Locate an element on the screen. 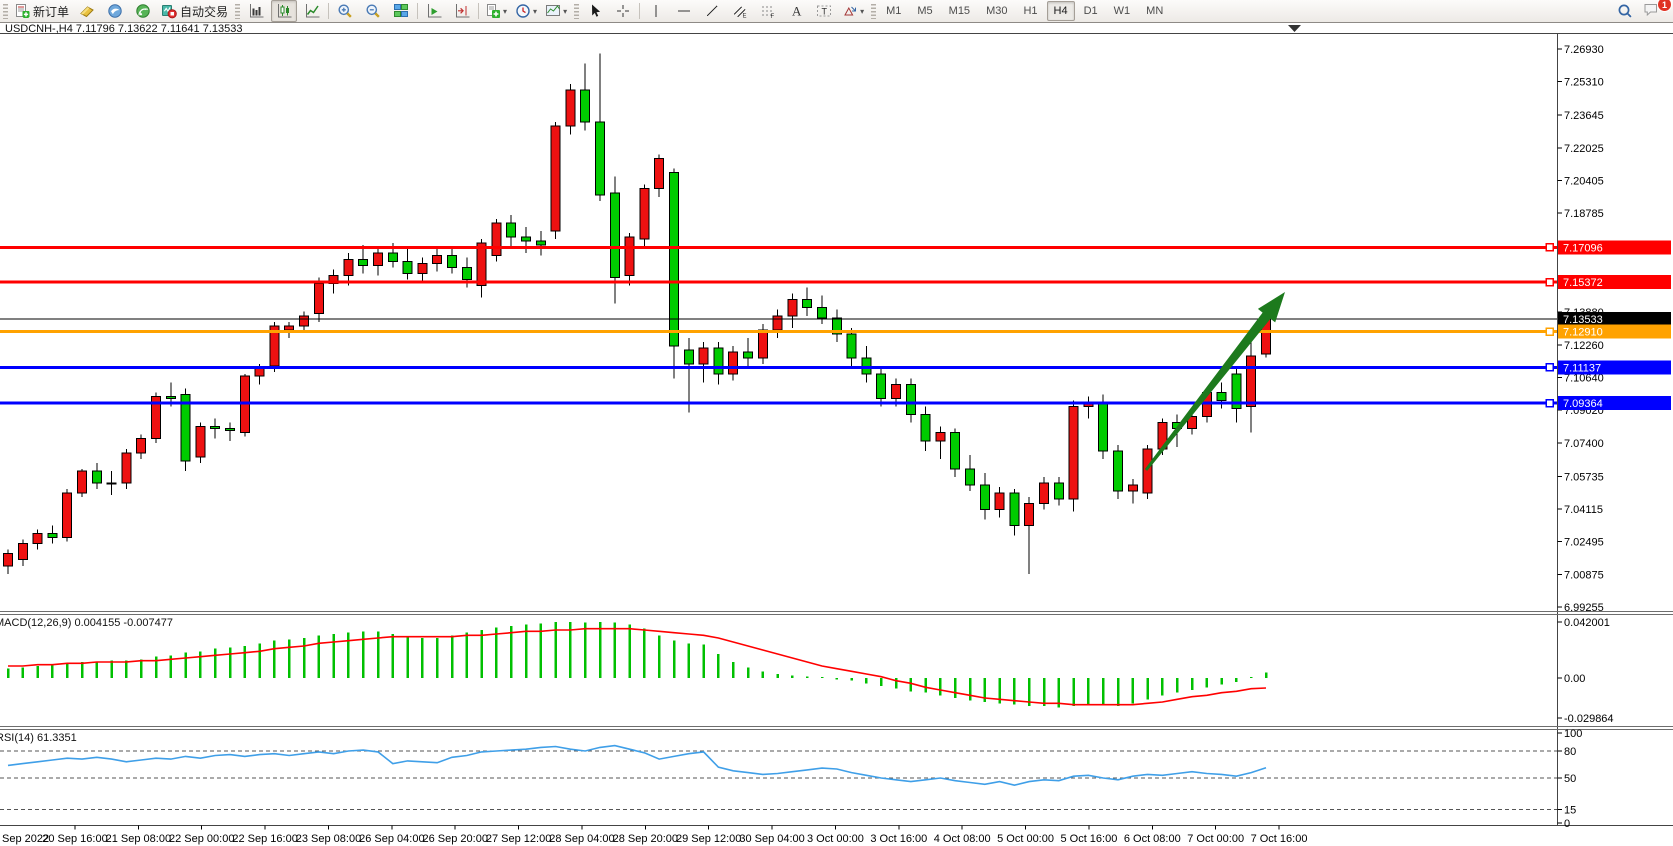 The image size is (1673, 846). candles-button is located at coordinates (284, 11).